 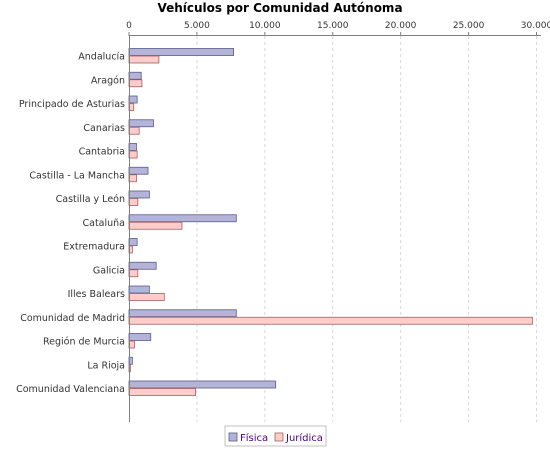 I want to click on x-tick-label: 15.000, so click(x=333, y=26).